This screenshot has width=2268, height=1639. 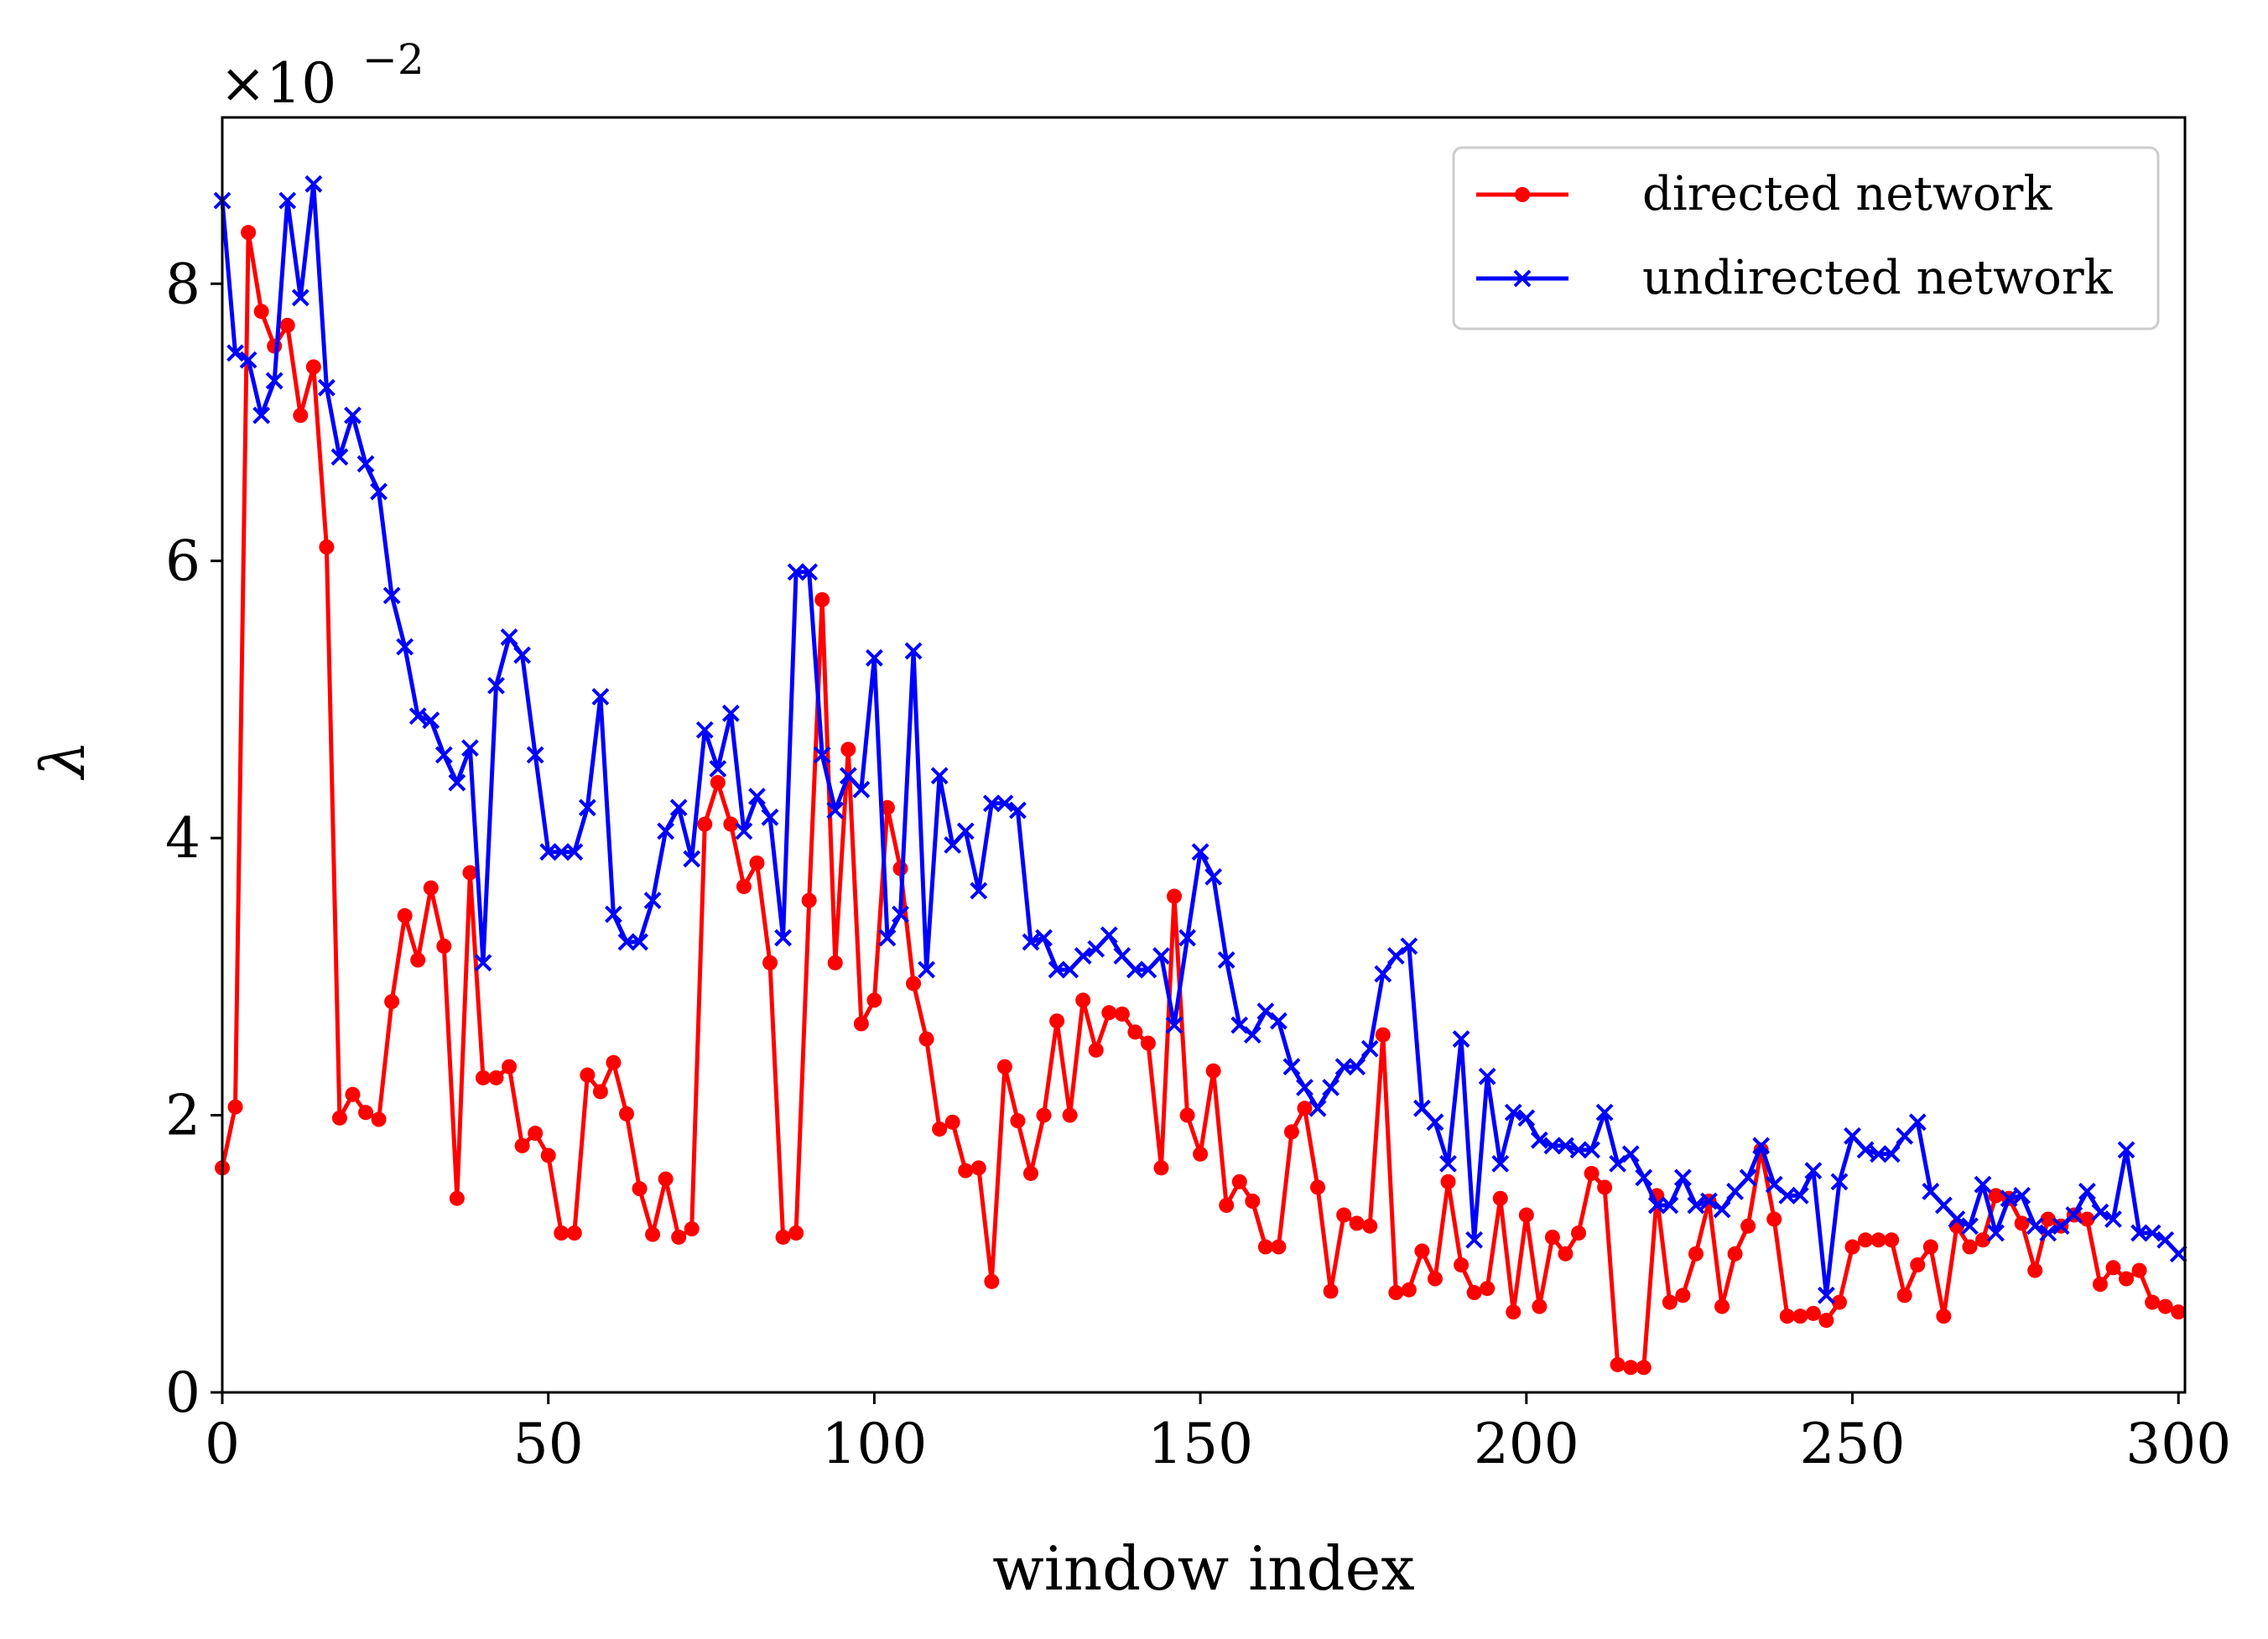 What do you see at coordinates (1218, 1434) in the screenshot?
I see `x-axis: 0 50 100 150 200 250 300` at bounding box center [1218, 1434].